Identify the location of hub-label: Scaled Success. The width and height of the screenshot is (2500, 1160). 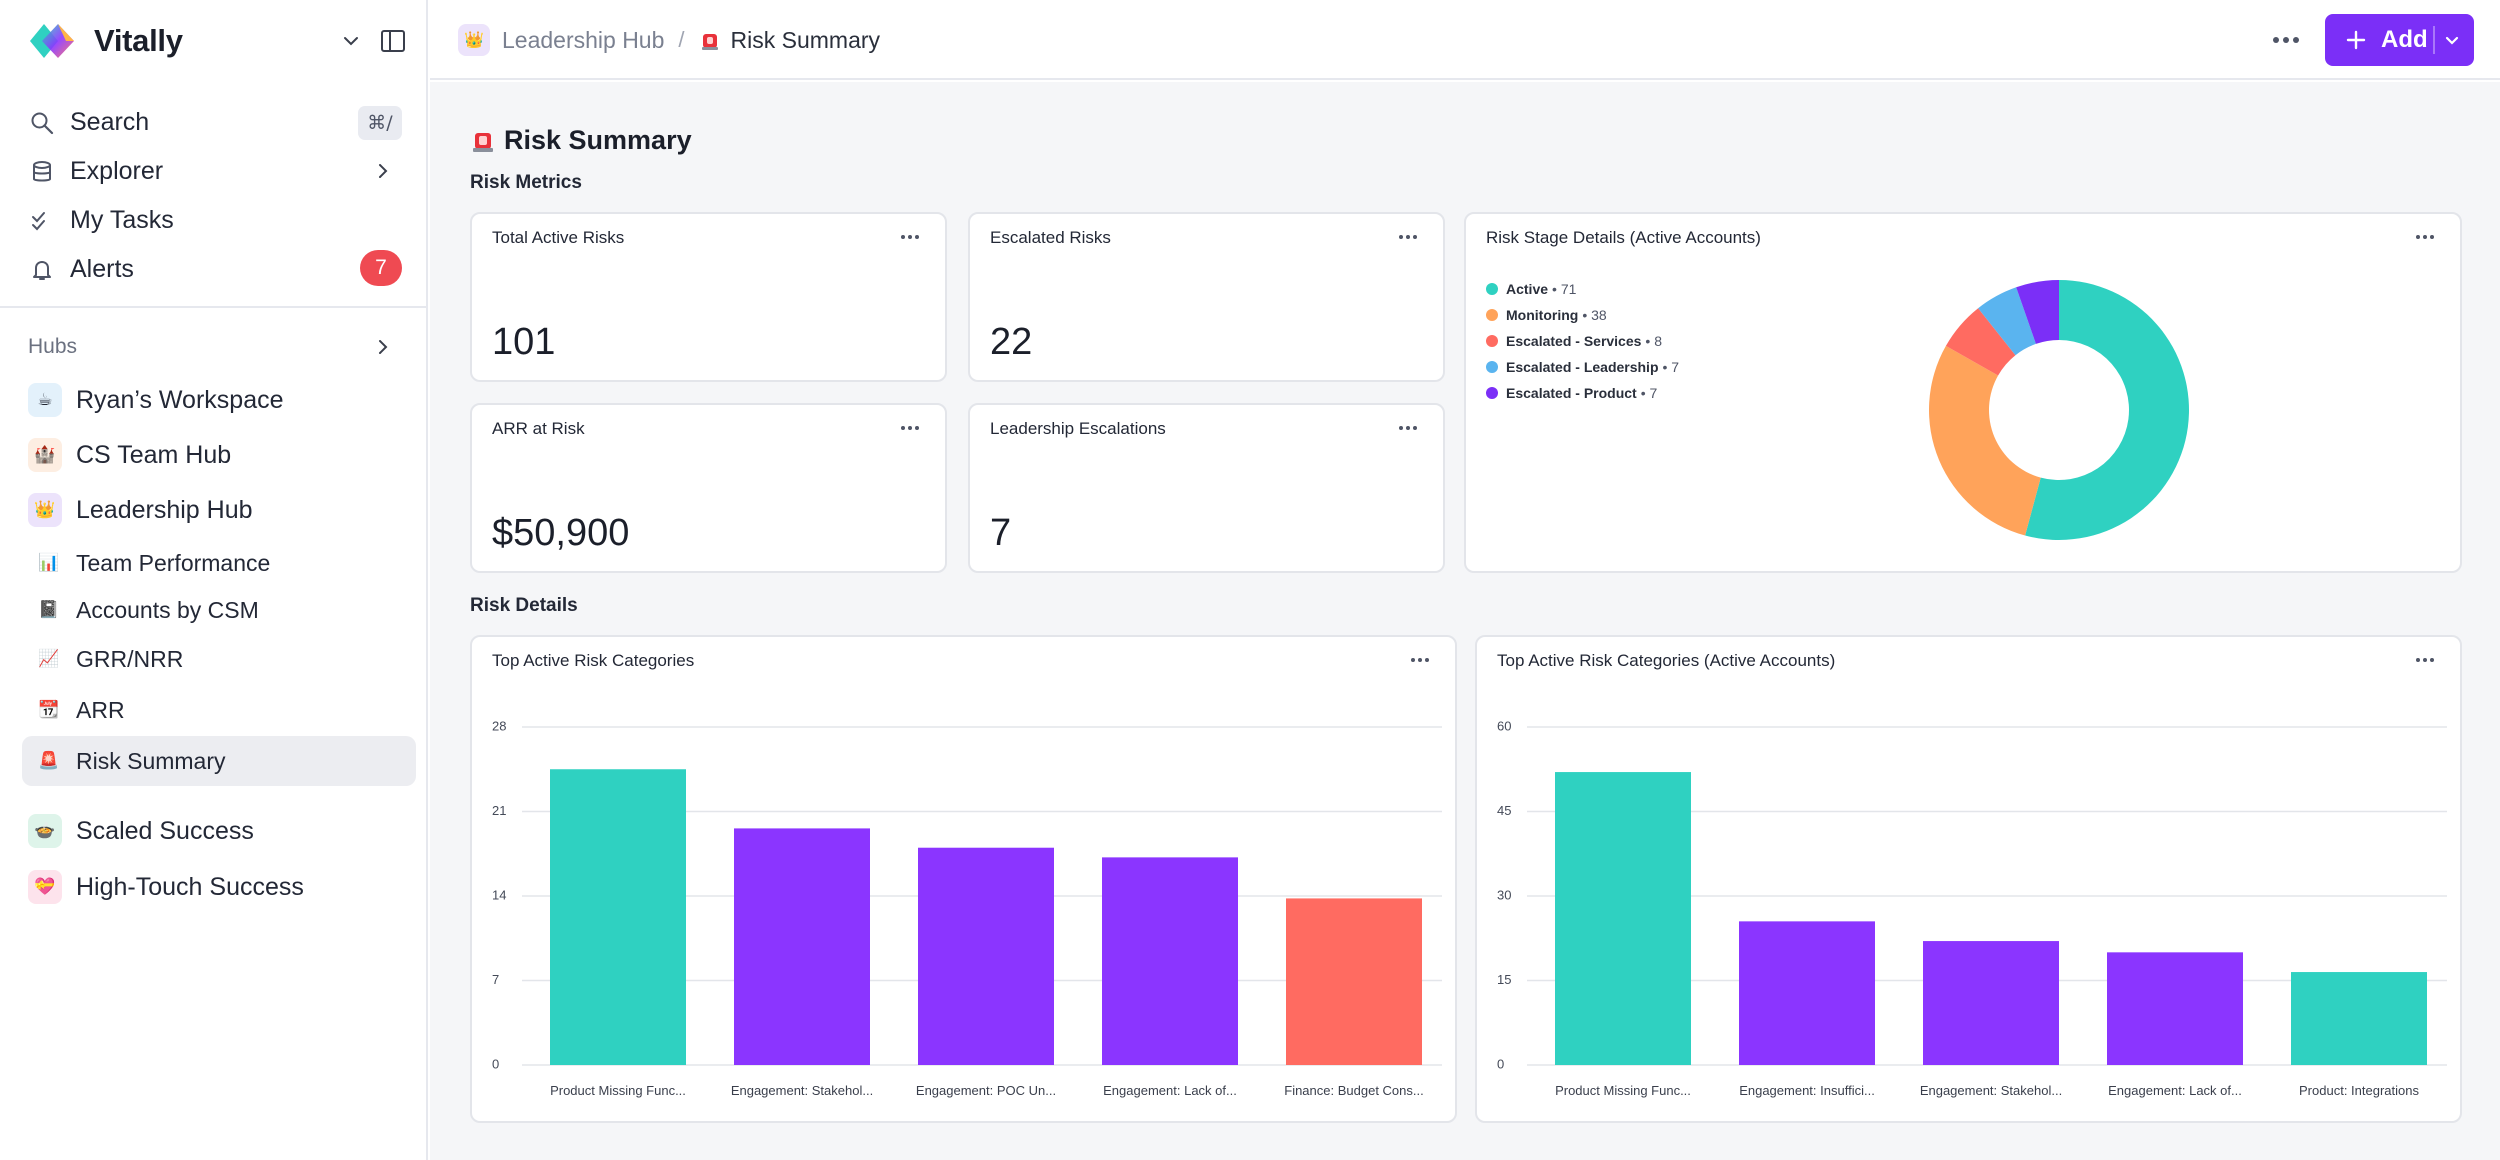
(165, 830).